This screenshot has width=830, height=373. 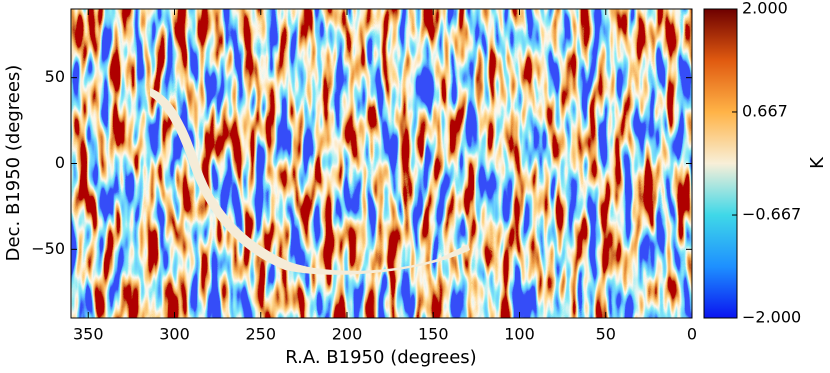 I want to click on x-tick-label: 300, so click(x=174, y=334).